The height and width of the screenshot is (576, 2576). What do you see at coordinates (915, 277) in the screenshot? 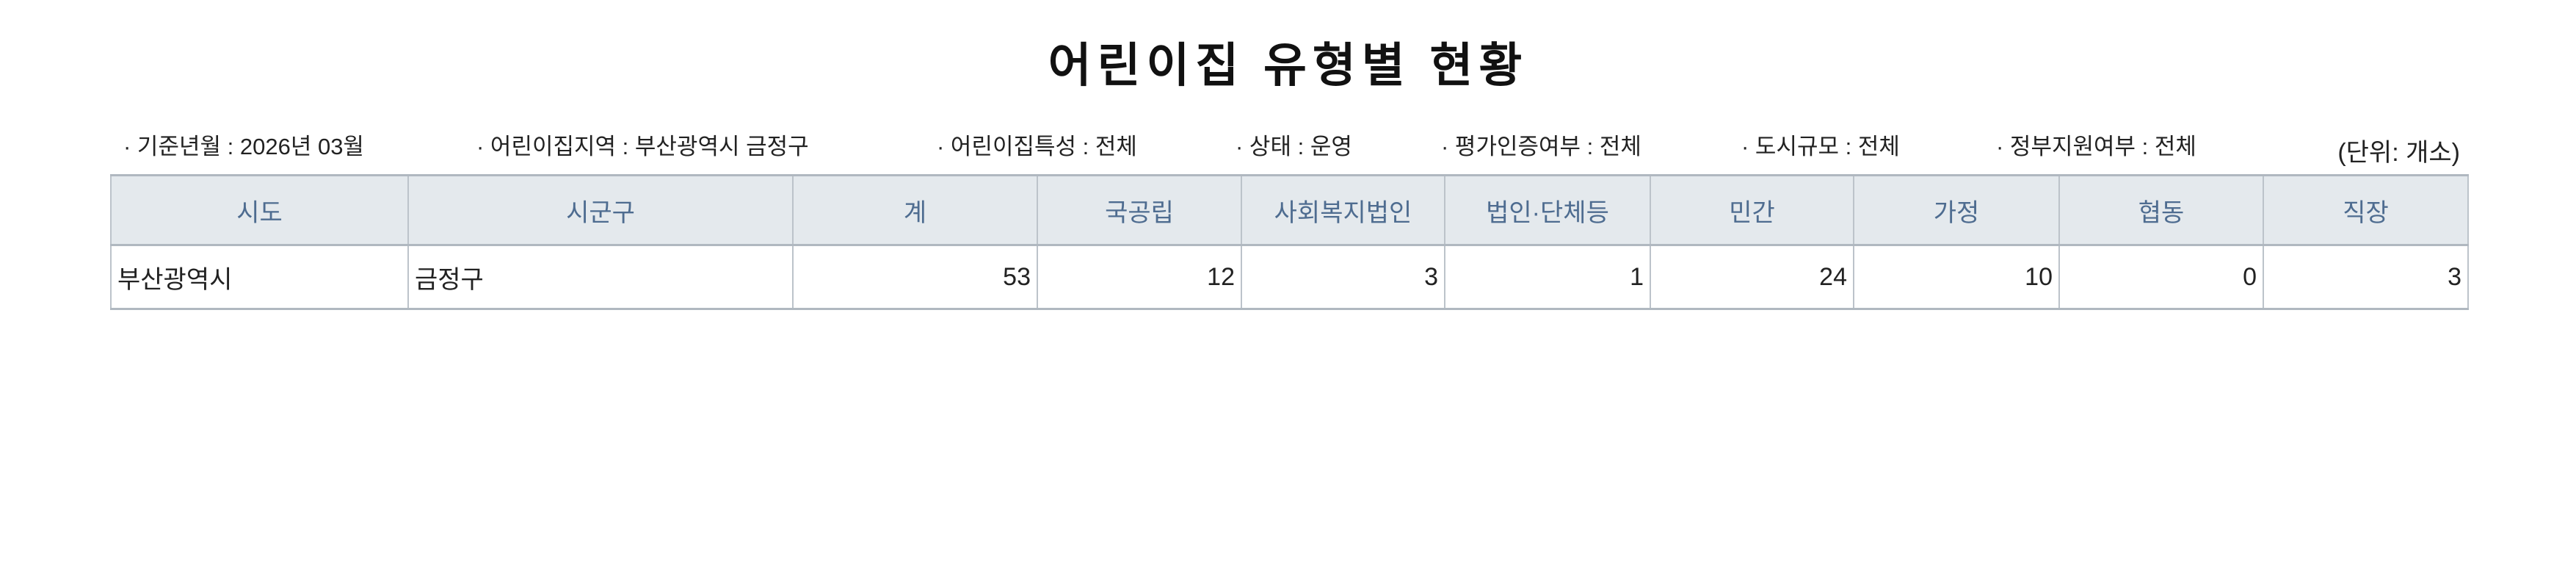
I see `cell-total: 53` at bounding box center [915, 277].